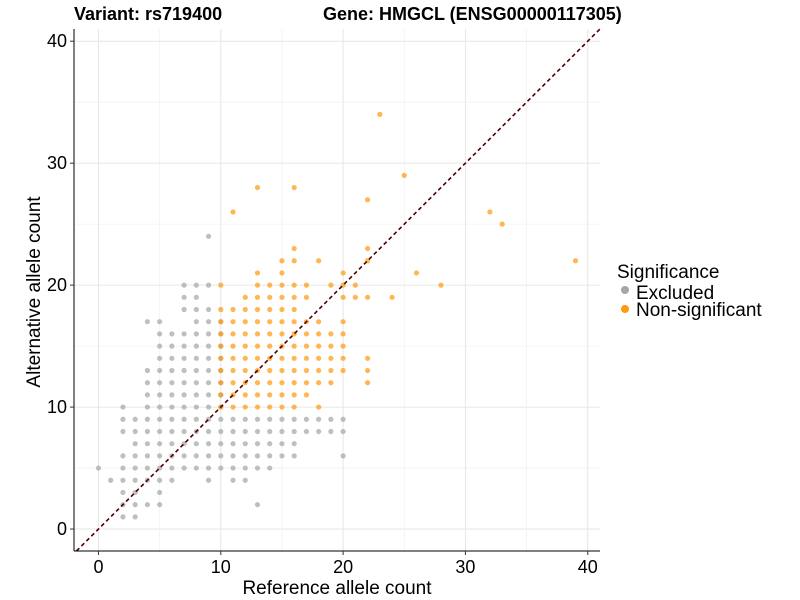  I want to click on x-tick-label: 0, so click(98, 567).